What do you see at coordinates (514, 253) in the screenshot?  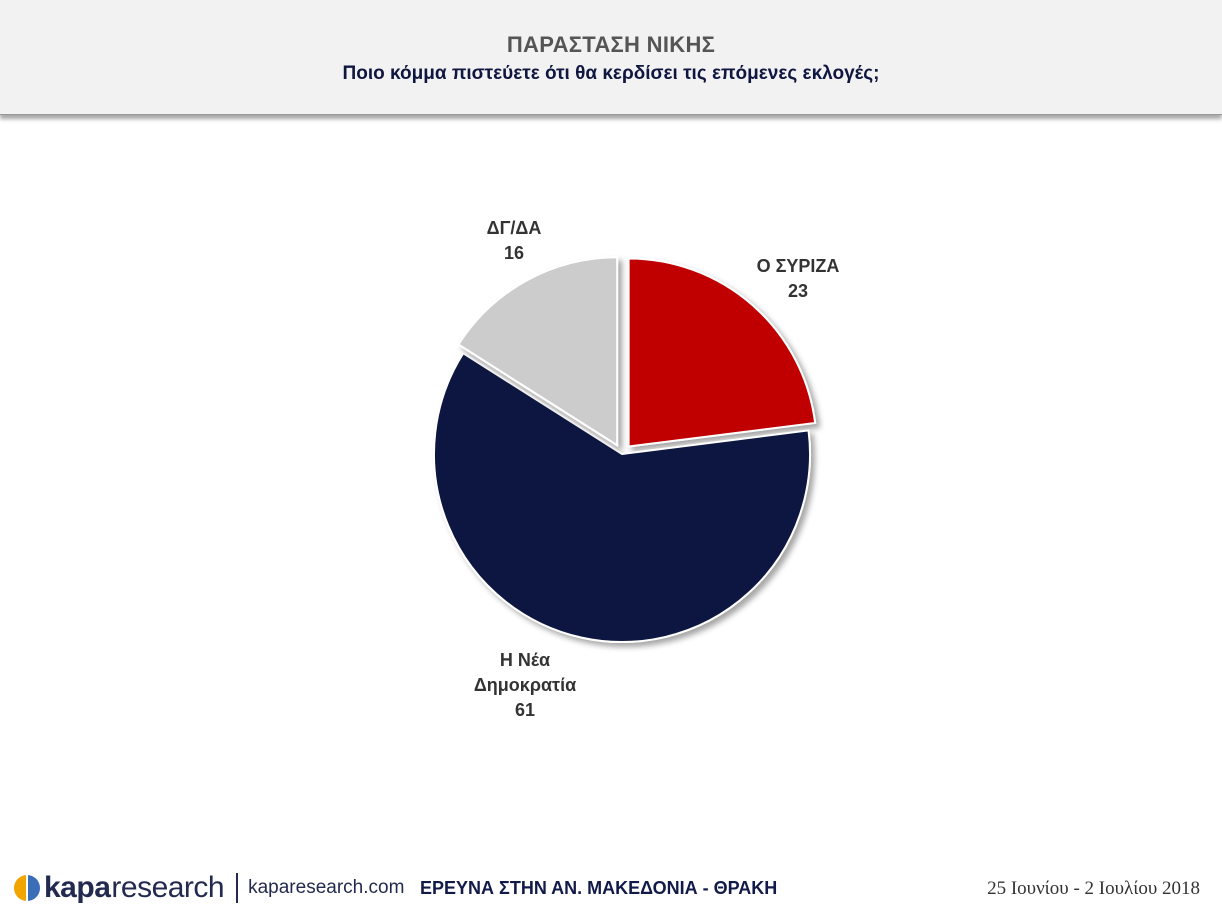 I see `slice-value: 16` at bounding box center [514, 253].